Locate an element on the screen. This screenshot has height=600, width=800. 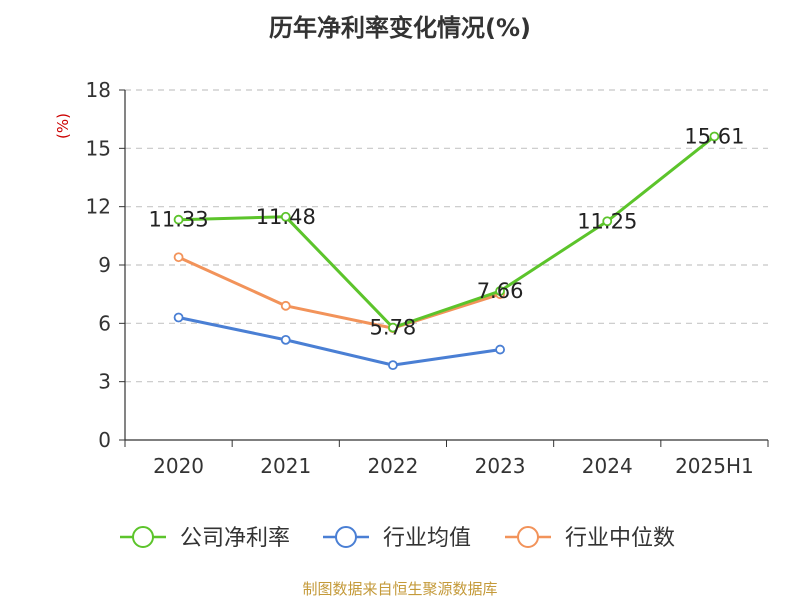
chart-title: 历年净利率变化情况(%) is located at coordinates (400, 28).